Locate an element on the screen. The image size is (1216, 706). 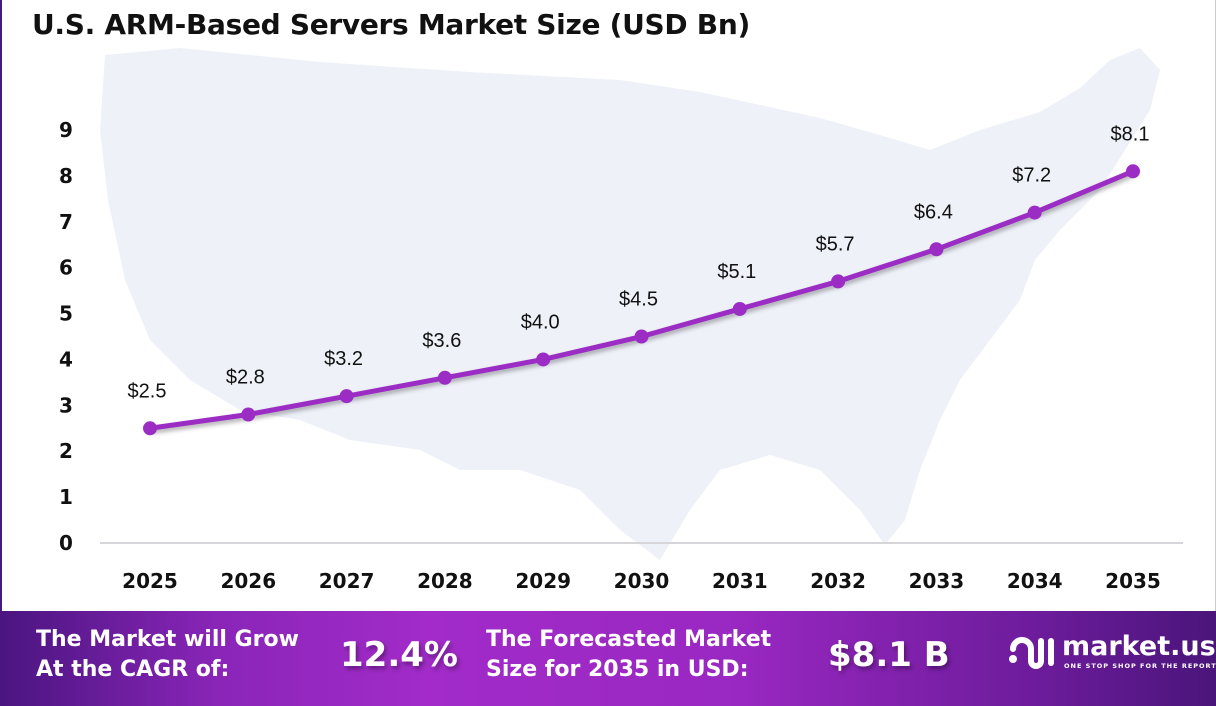
y-tick-label: 9 is located at coordinates (66, 130).